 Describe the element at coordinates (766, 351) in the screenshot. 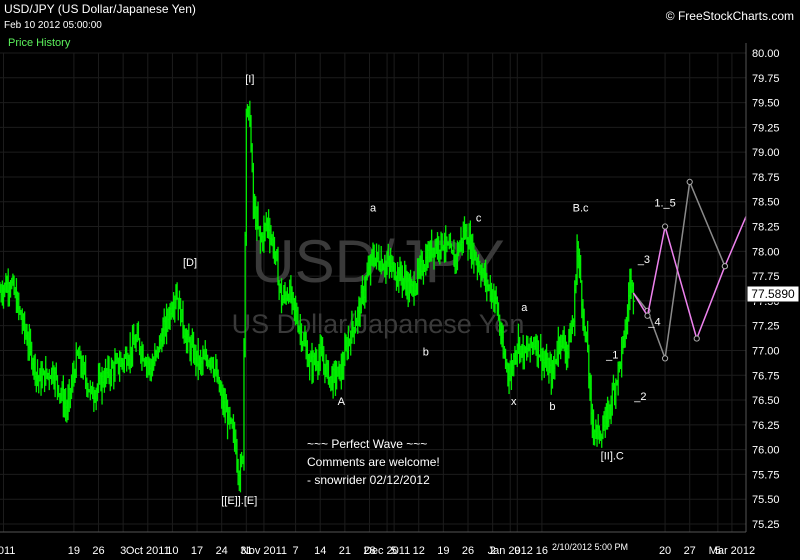

I see `y-tick-label: 77.00` at that location.